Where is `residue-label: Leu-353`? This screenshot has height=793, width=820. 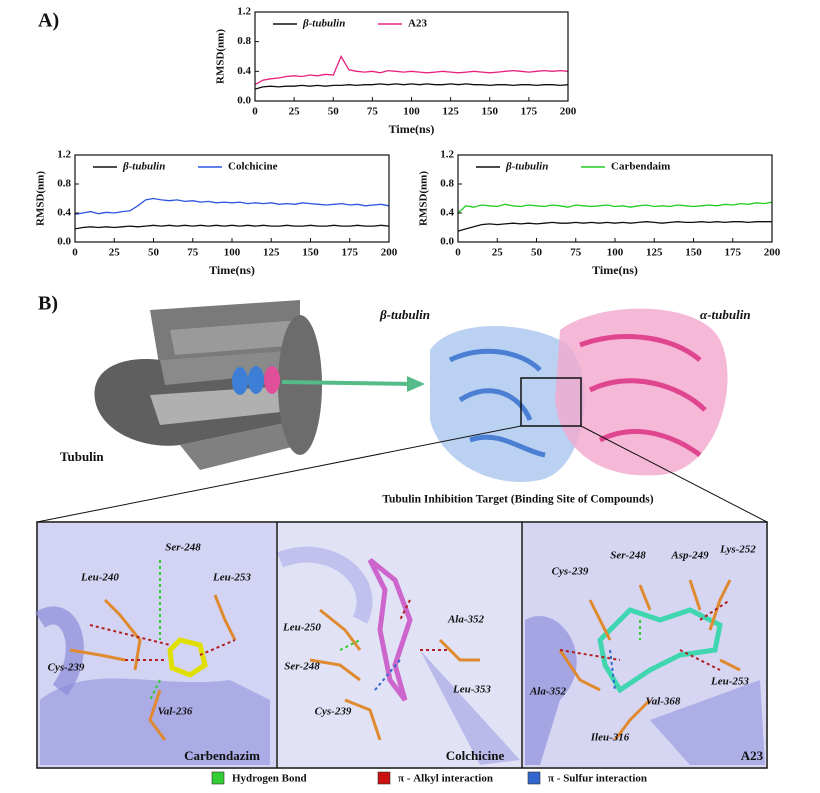 residue-label: Leu-353 is located at coordinates (471, 690).